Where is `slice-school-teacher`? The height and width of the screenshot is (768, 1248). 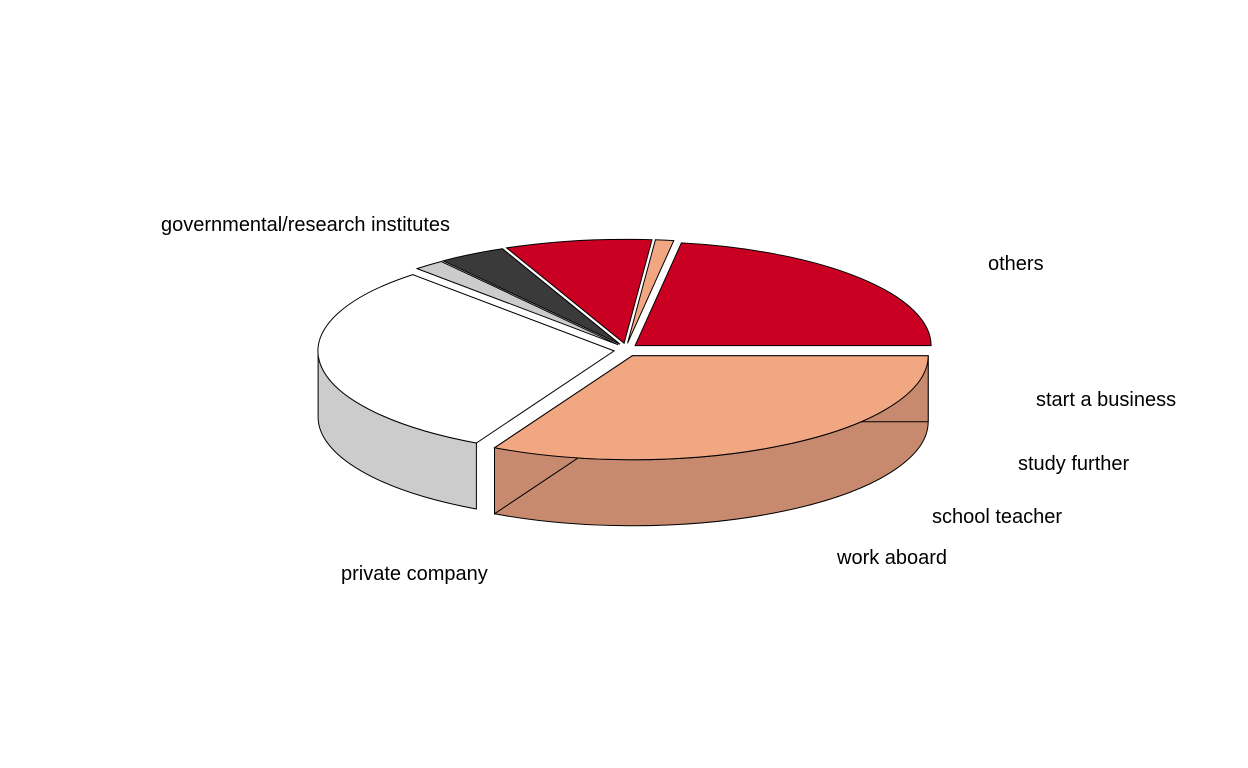
slice-school-teacher is located at coordinates (531, 296).